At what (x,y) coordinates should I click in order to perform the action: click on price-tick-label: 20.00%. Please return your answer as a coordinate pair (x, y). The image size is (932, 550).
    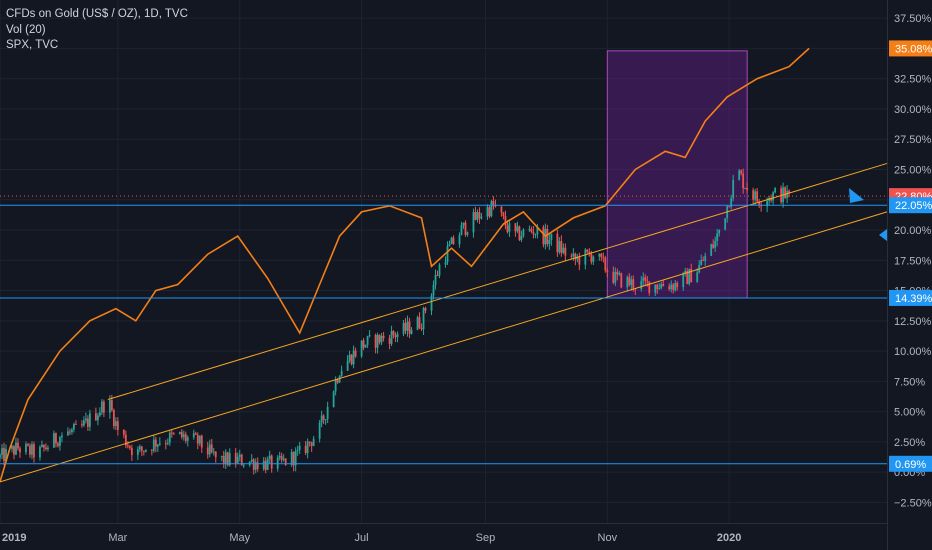
    Looking at the image, I should click on (913, 231).